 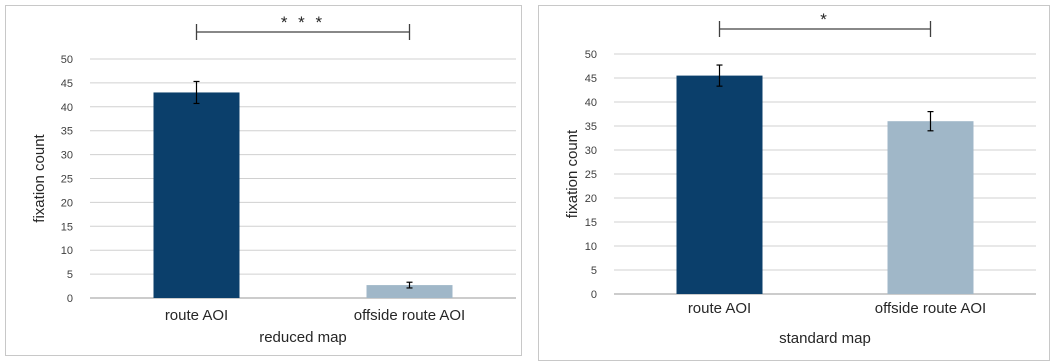 I want to click on significance-label: *, so click(x=825, y=19).